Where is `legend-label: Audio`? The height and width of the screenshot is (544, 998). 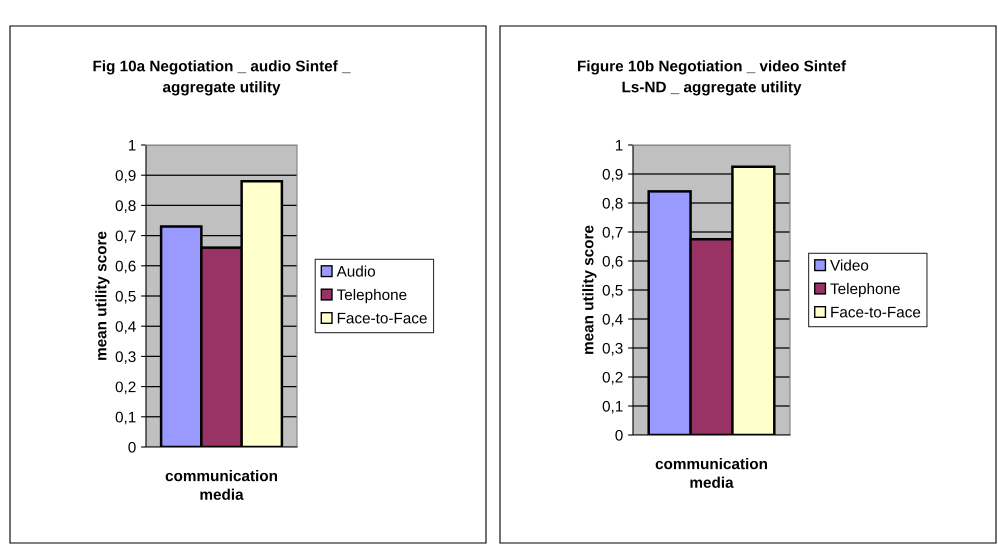
legend-label: Audio is located at coordinates (356, 271).